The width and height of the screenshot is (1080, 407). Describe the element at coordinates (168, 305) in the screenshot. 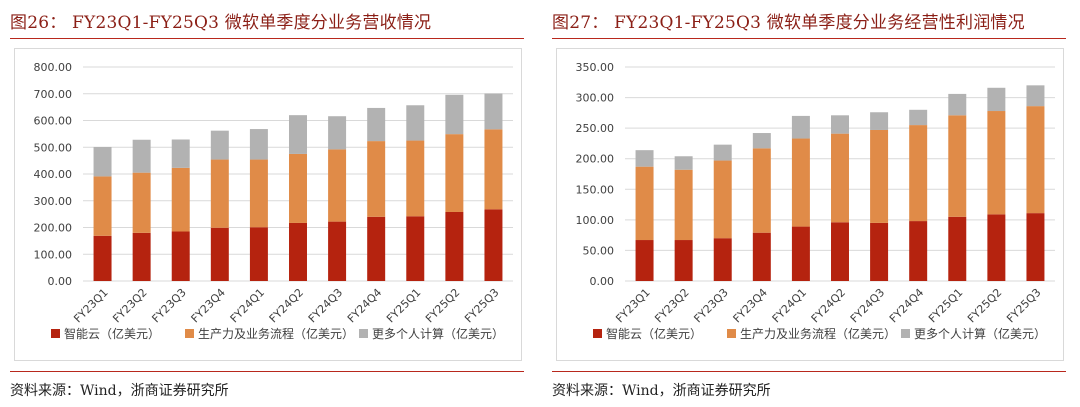

I see `x-tick-label: FY23Q3` at that location.